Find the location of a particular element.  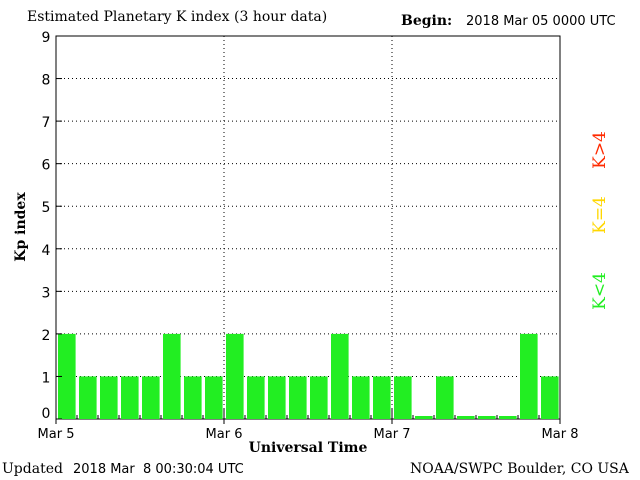

source-credit: NOAA/SWPC Boulder, CO USA is located at coordinates (519, 469).